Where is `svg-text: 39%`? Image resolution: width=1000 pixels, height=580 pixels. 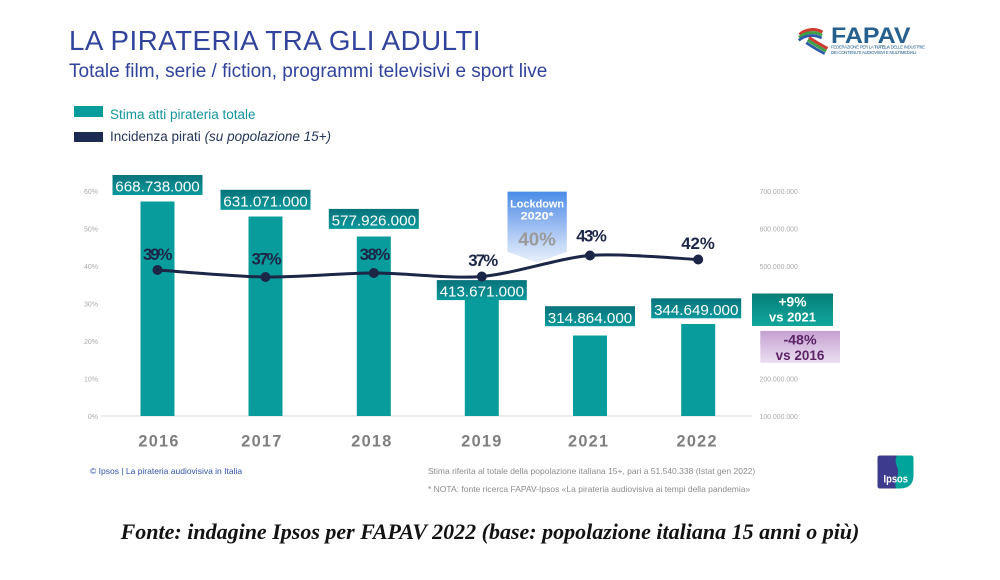
svg-text: 39% is located at coordinates (158, 254).